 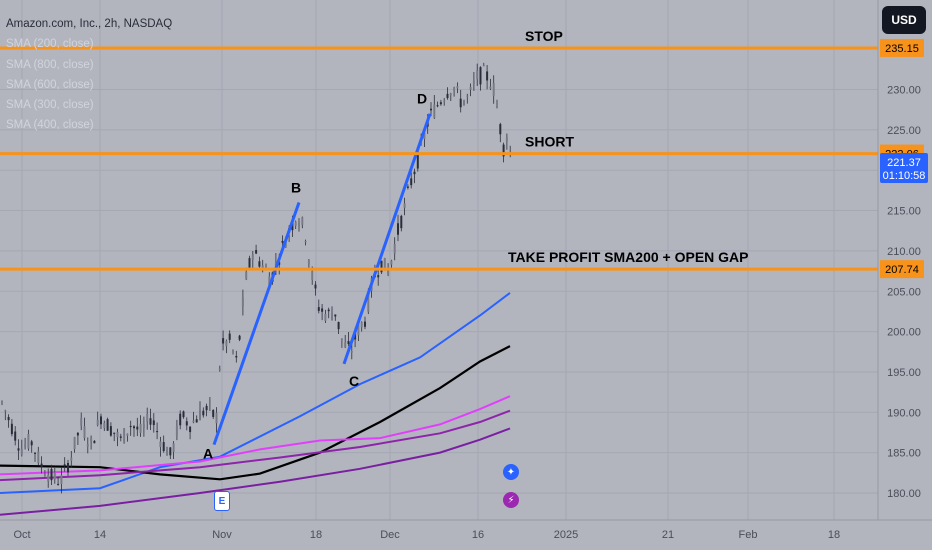 I want to click on indicator-sma-600: SMA (600, close), so click(x=50, y=84).